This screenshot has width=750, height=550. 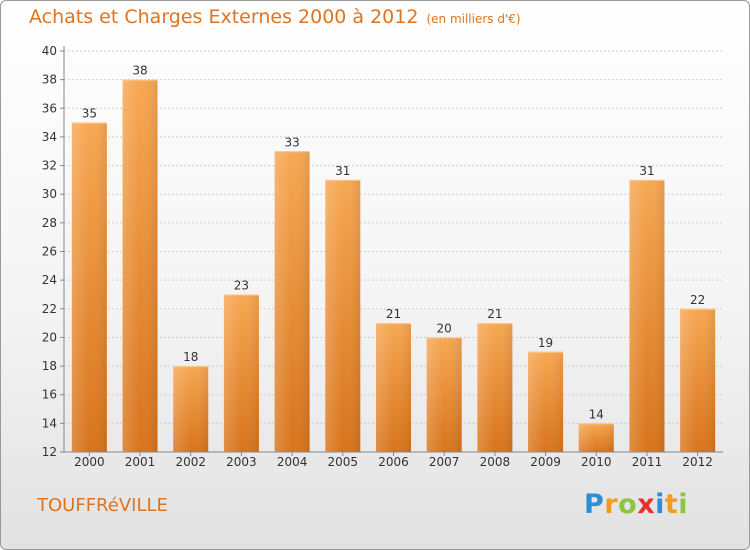 I want to click on logo-letter: x, so click(x=646, y=504).